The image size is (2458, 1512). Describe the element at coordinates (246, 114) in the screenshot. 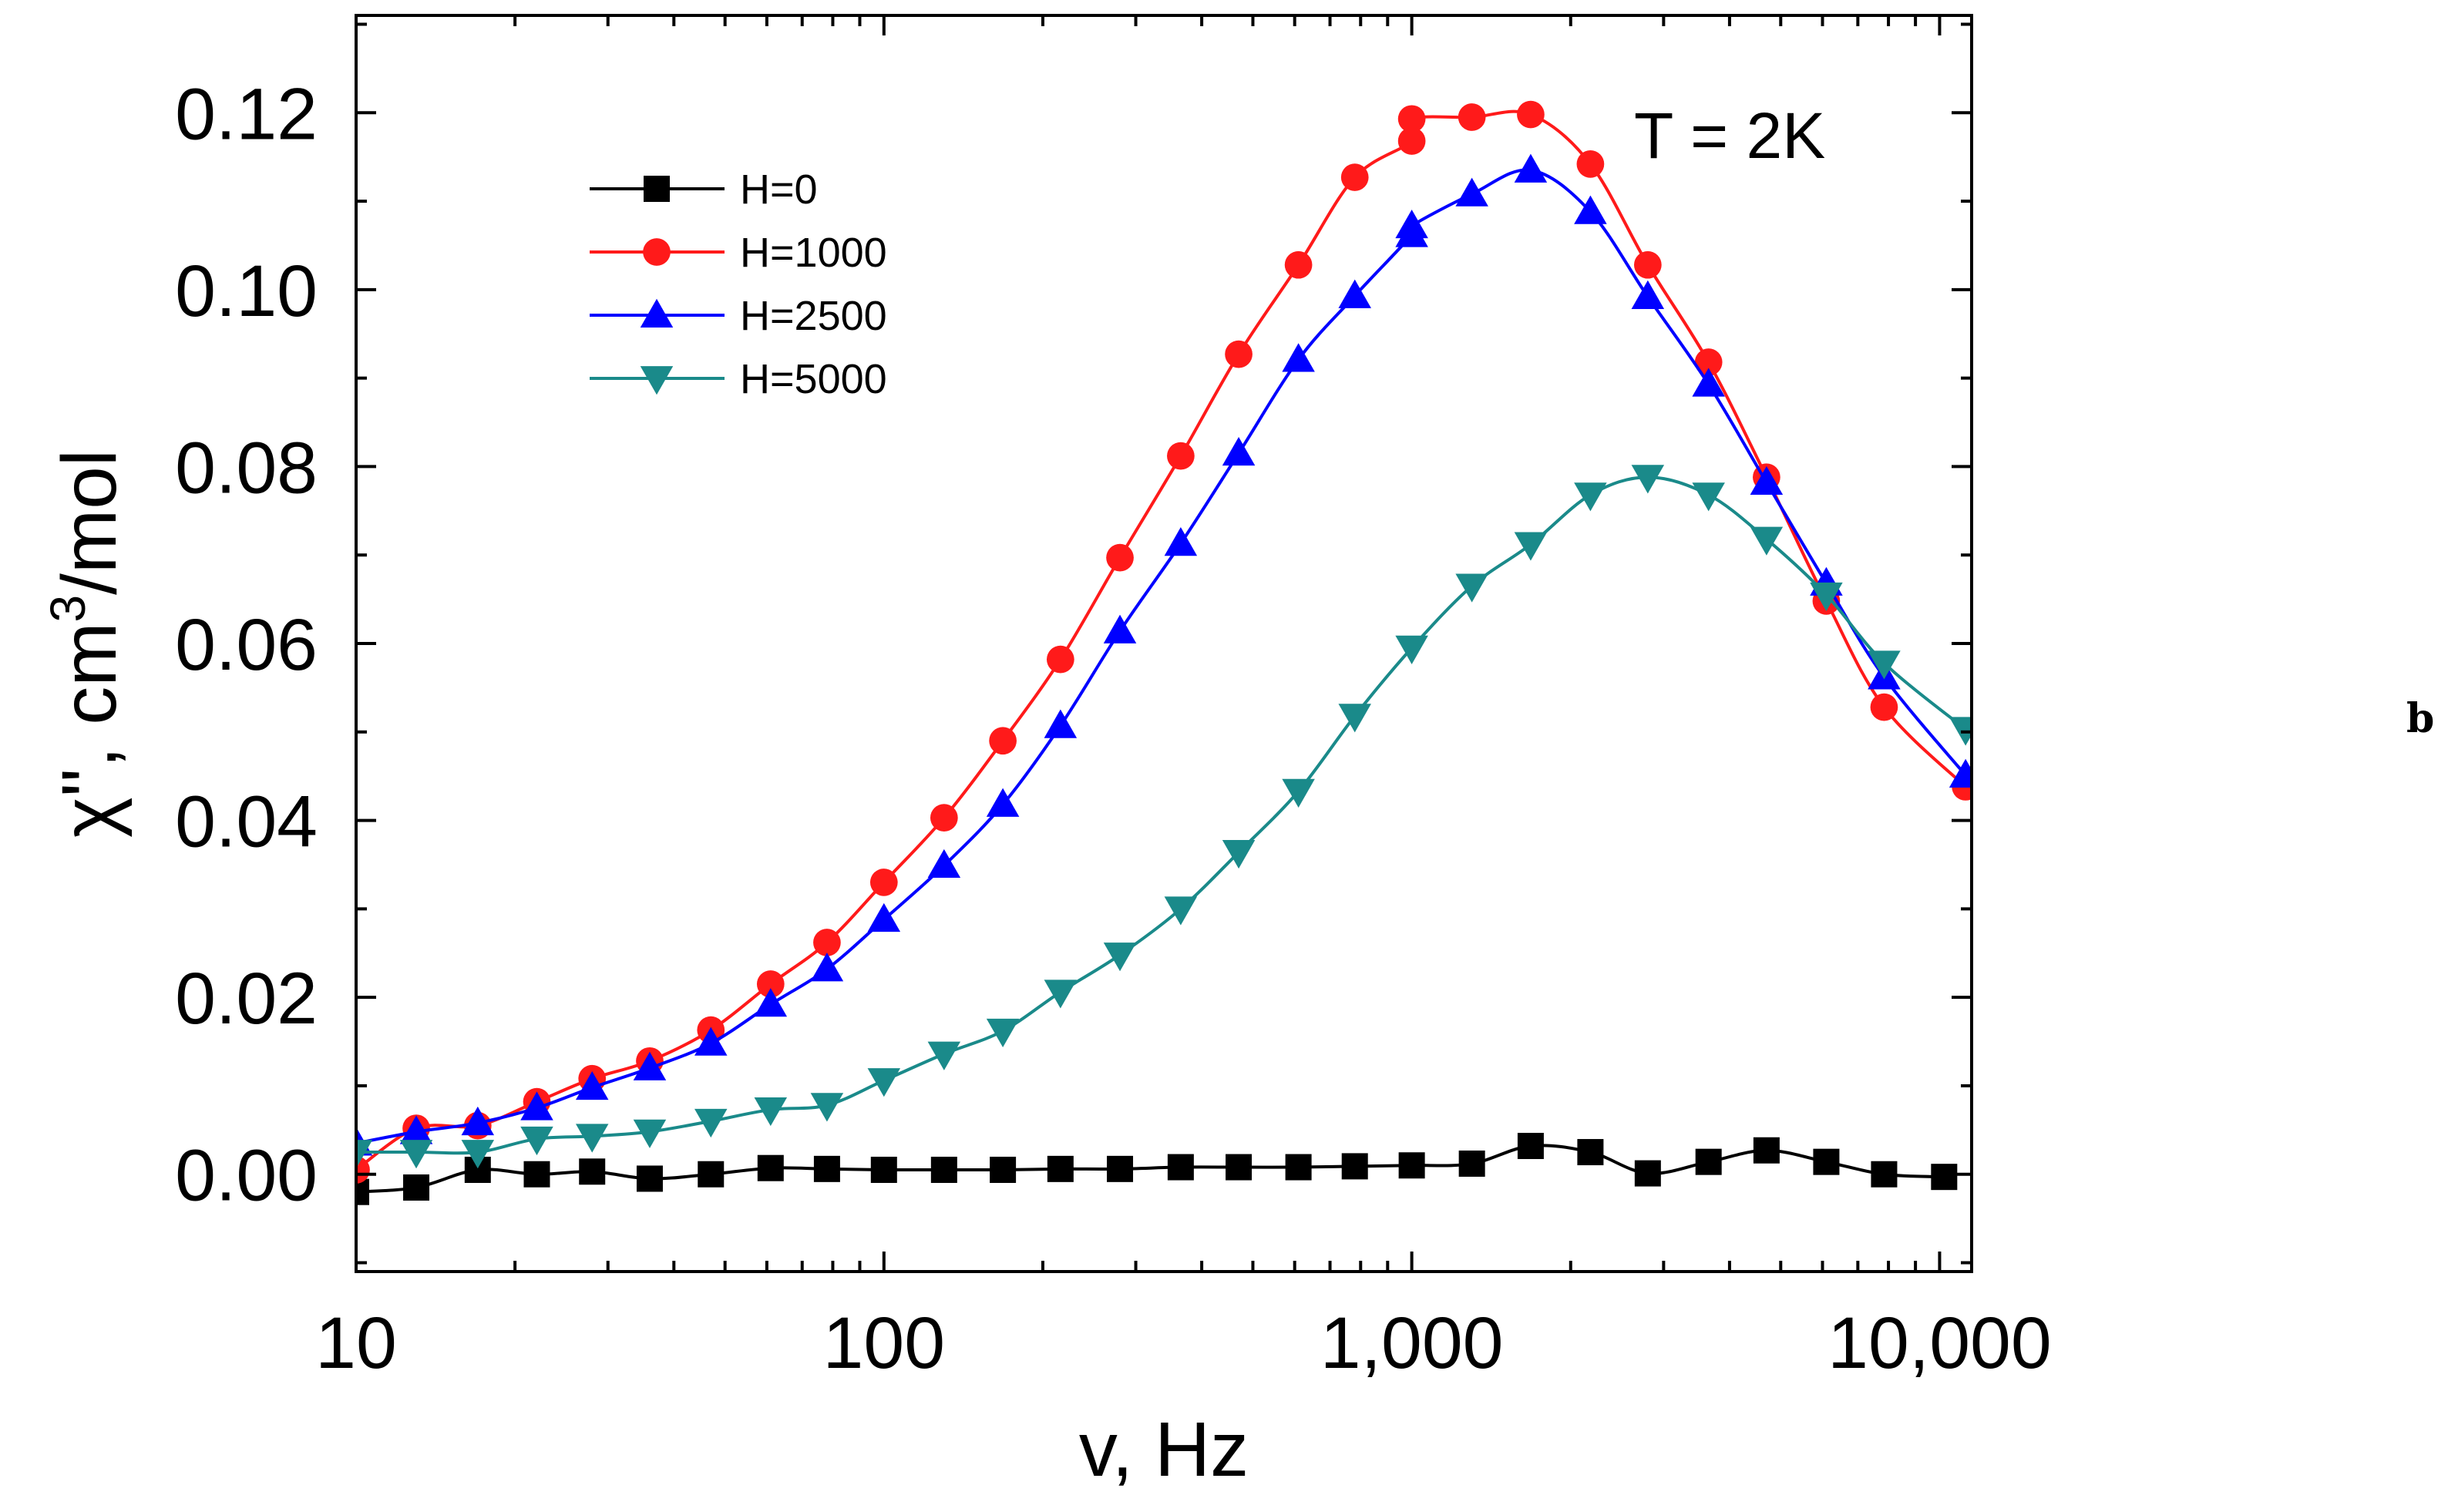

I see `y-tick-label: 0.12` at that location.